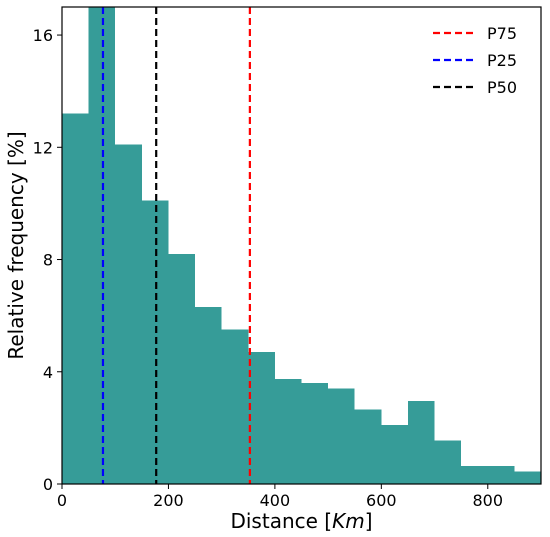 The width and height of the screenshot is (550, 537). I want to click on y-tick-label: 0, so click(48, 484).